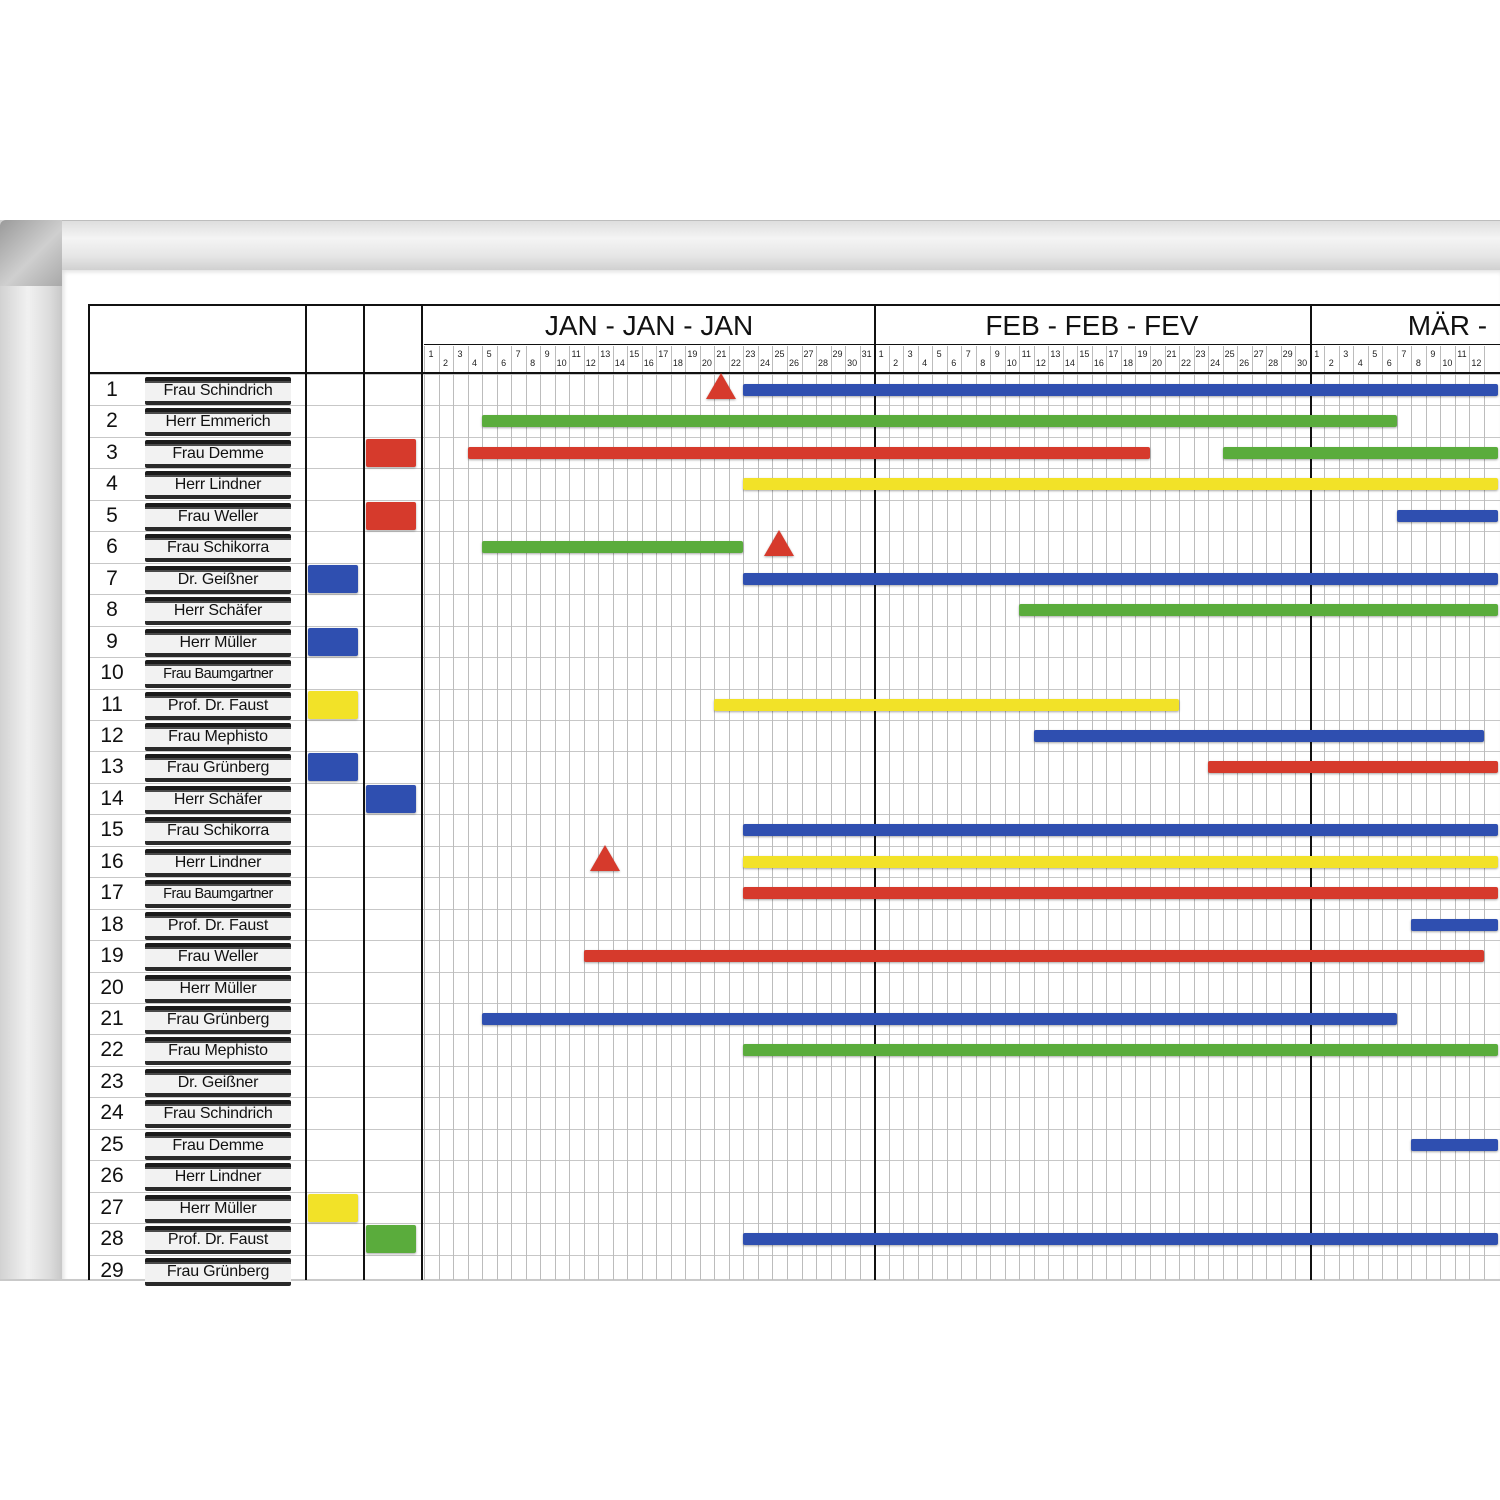 The height and width of the screenshot is (1500, 1500). I want to click on day-number: 2, so click(446, 363).